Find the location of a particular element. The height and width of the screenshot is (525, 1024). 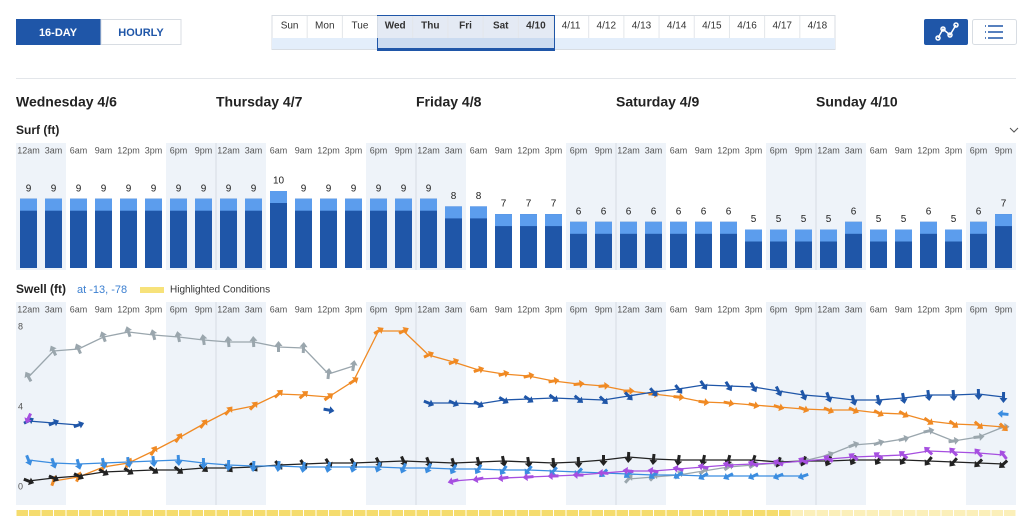

tab-label: HOURLY is located at coordinates (141, 33).